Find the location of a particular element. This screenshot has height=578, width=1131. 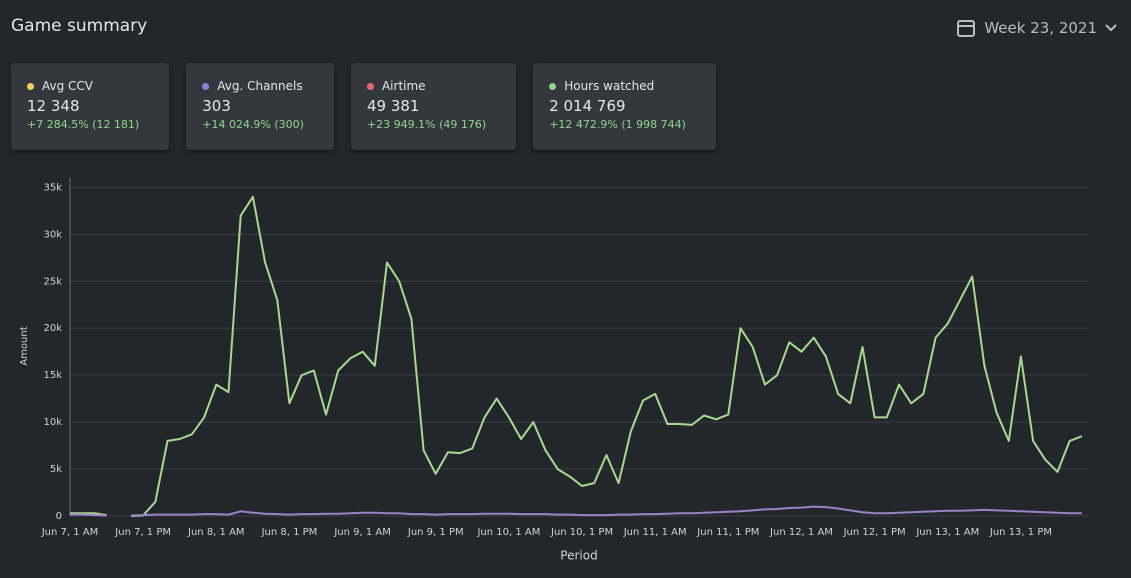

x-tick-label: Jun 7, 1 PM is located at coordinates (142, 532).